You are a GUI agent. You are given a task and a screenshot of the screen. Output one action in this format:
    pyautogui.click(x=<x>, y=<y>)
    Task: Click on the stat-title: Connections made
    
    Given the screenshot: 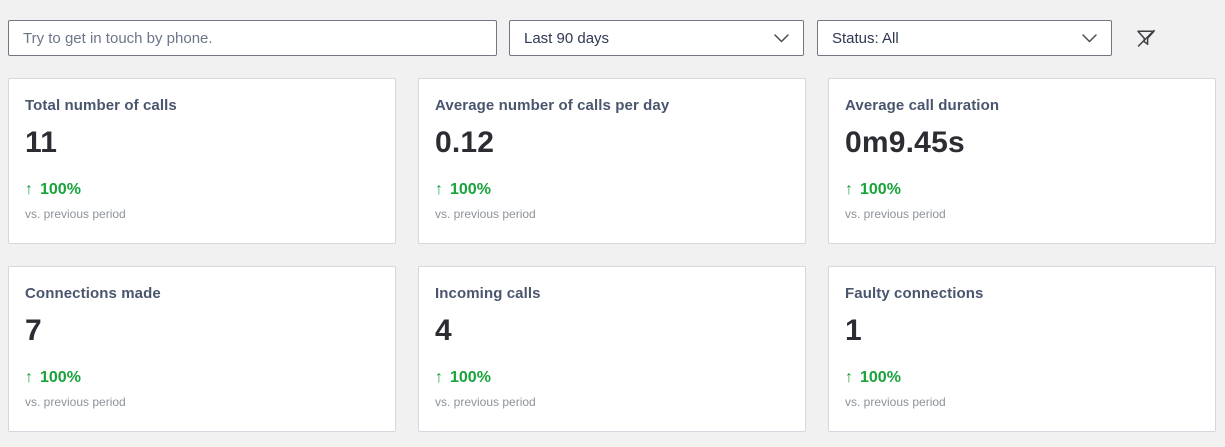 What is the action you would take?
    pyautogui.click(x=93, y=293)
    